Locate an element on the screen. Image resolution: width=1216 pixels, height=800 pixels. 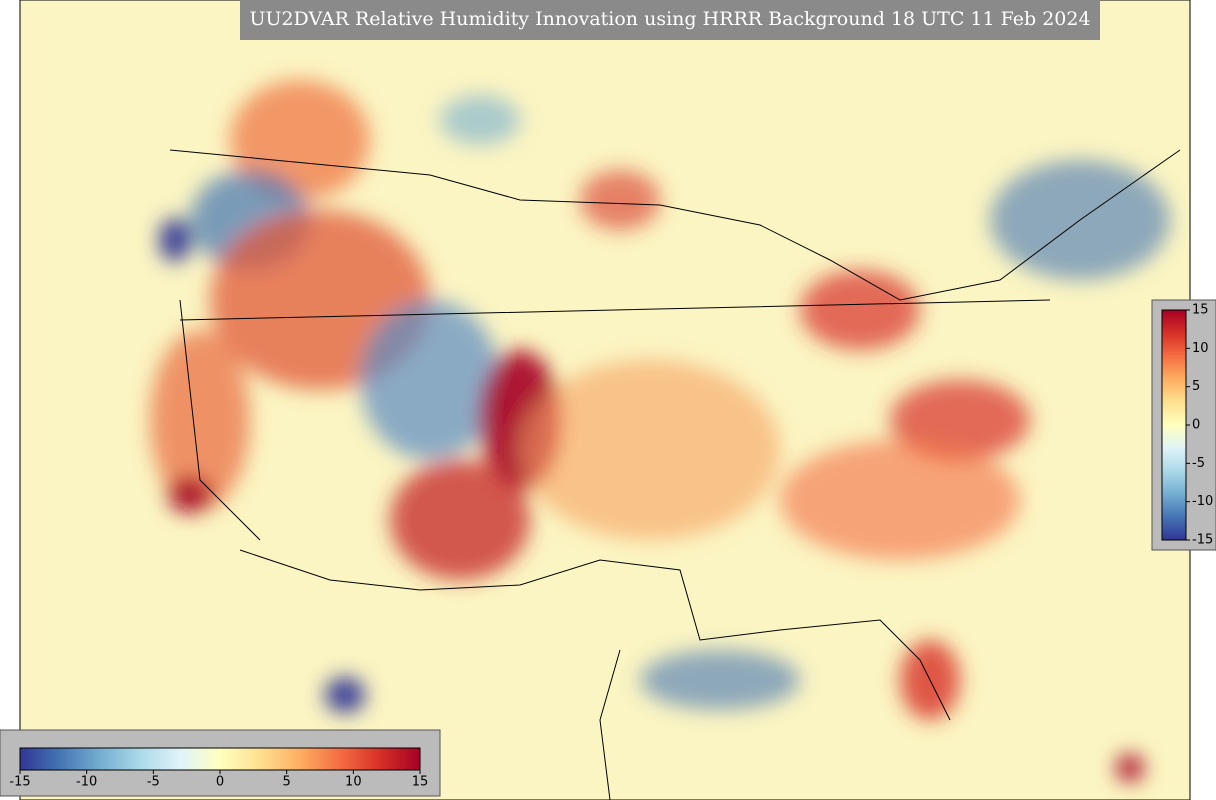
colorbar-vertical is located at coordinates (1174, 425).